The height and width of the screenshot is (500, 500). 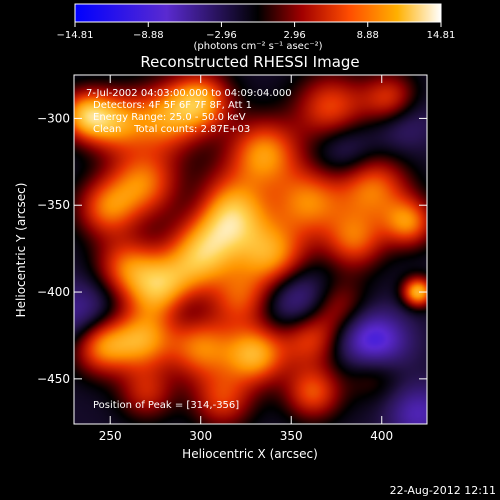 What do you see at coordinates (441, 35) in the screenshot?
I see `colorbar-tick-label: 14.81` at bounding box center [441, 35].